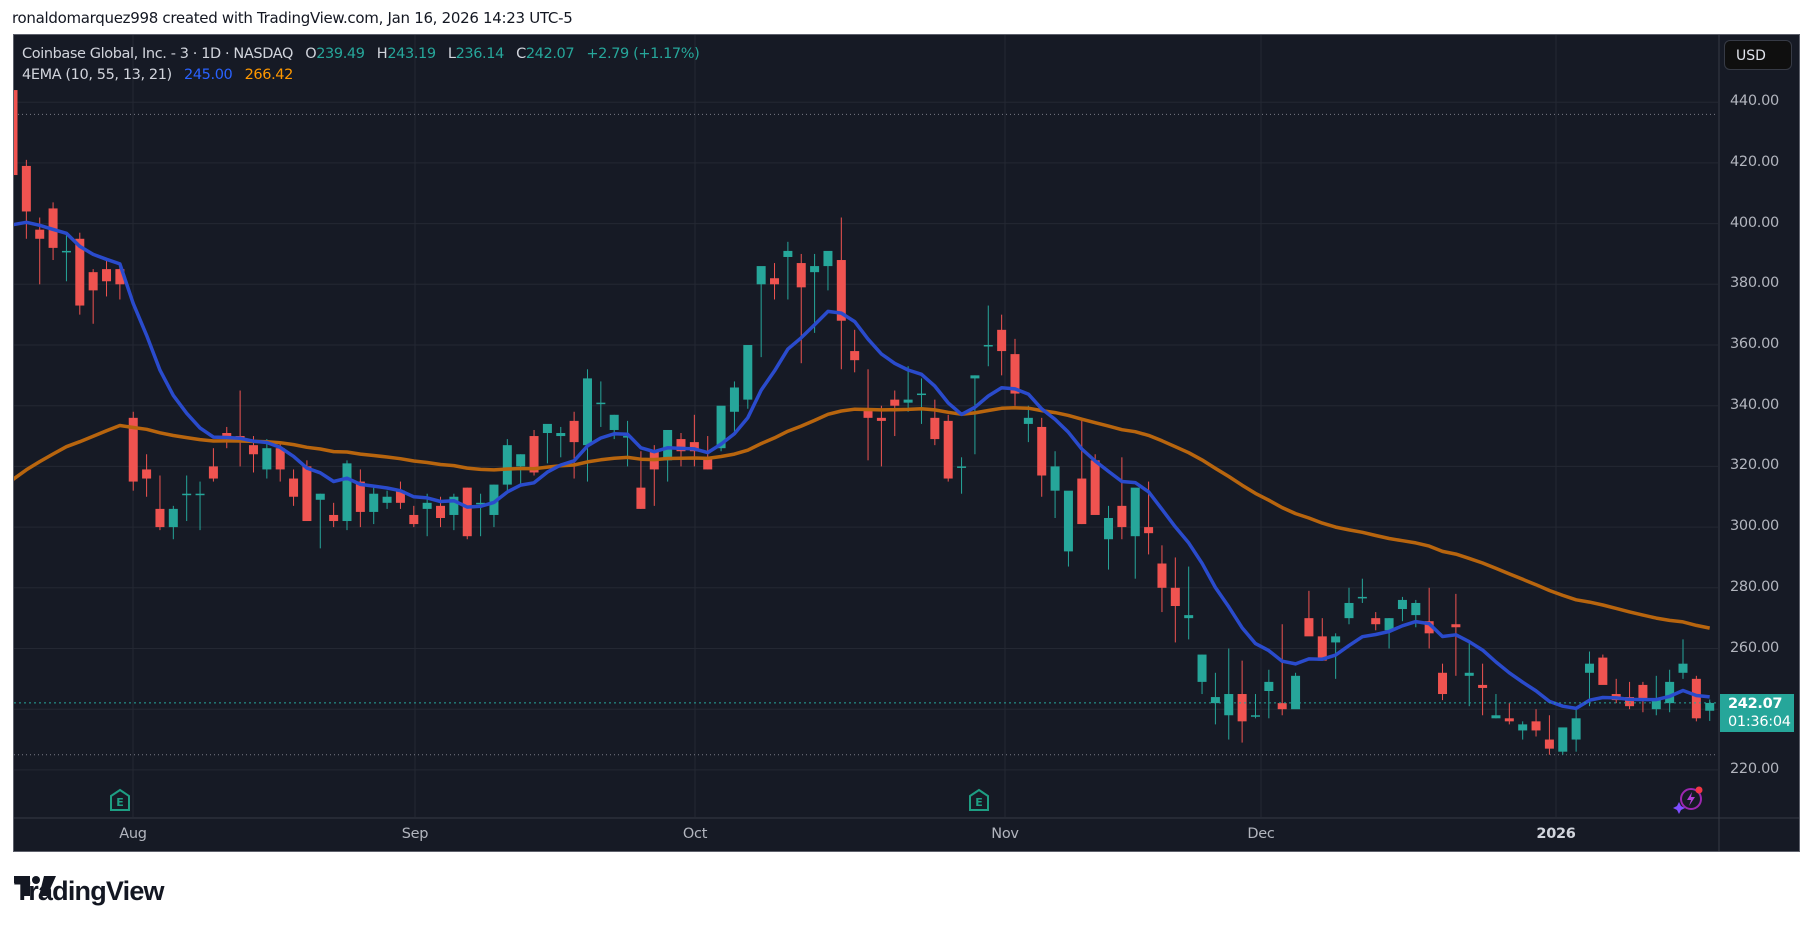 This screenshot has width=1814, height=928. What do you see at coordinates (89, 891) in the screenshot?
I see `tradingview-brand: TradingView` at bounding box center [89, 891].